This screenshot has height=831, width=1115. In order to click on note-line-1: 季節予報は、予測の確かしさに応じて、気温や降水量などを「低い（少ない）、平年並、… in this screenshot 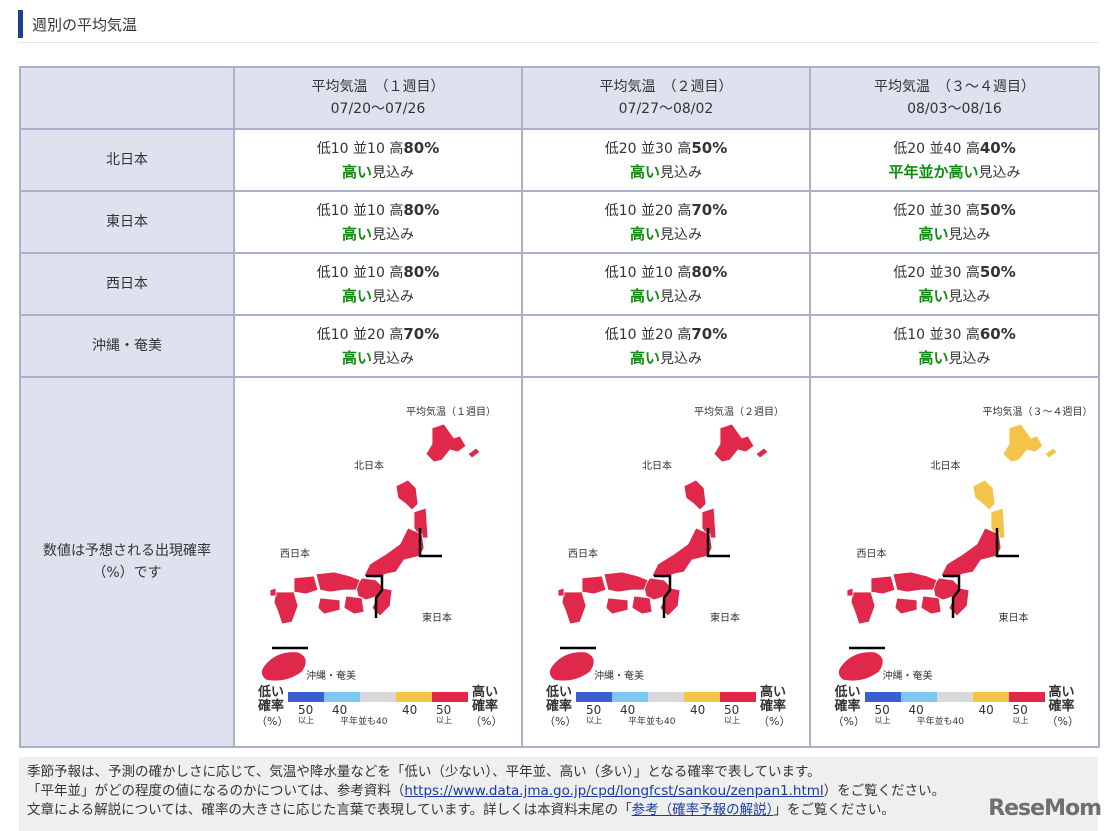, I will do `click(424, 772)`.